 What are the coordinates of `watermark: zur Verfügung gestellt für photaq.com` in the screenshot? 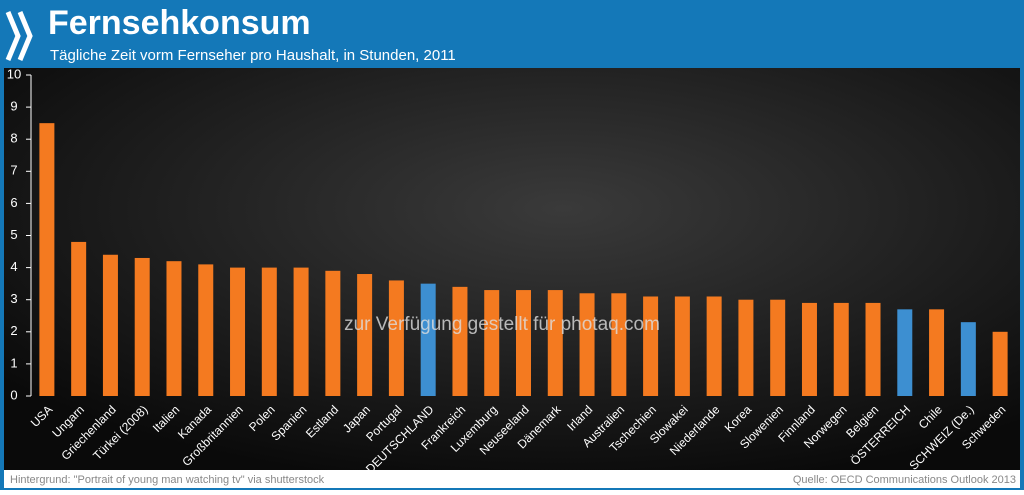 It's located at (502, 324).